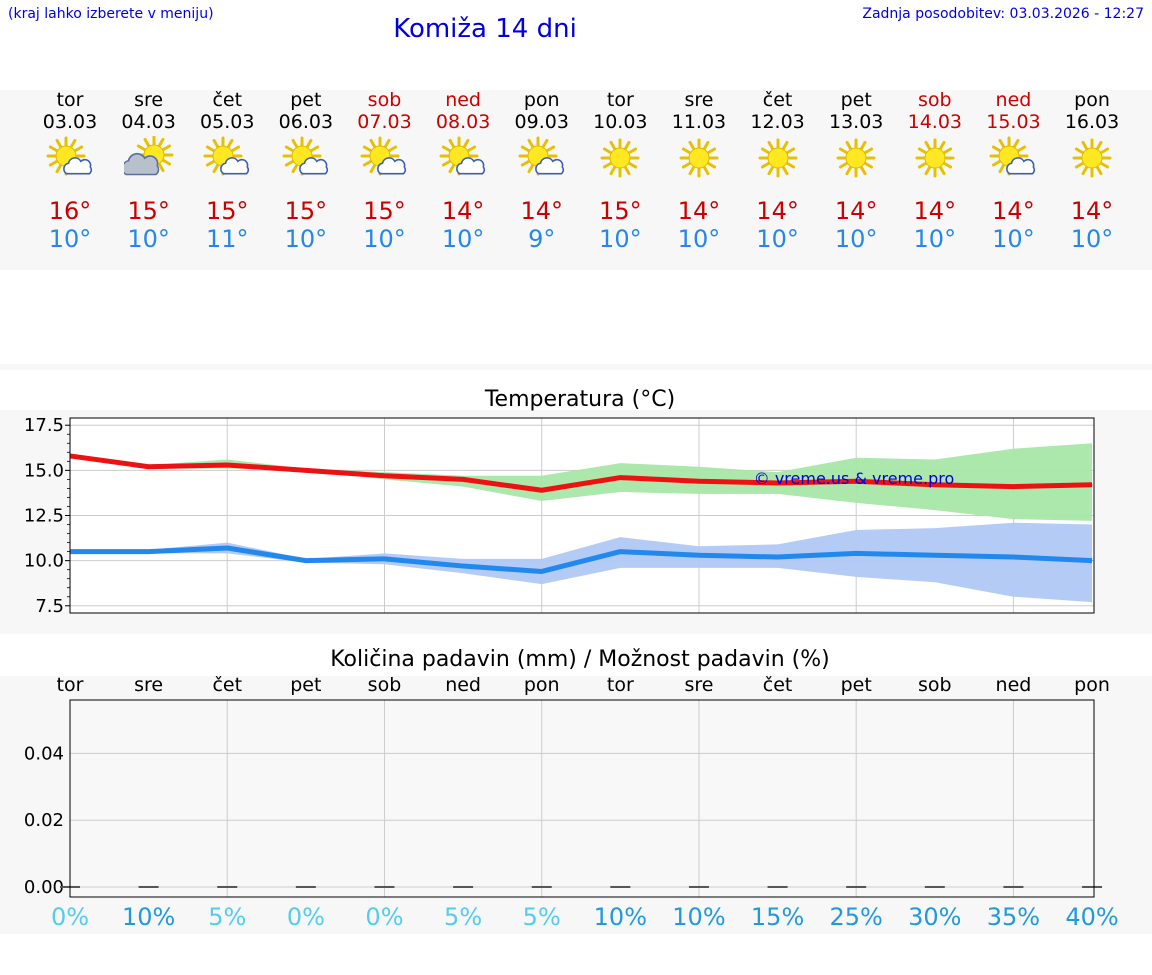 The width and height of the screenshot is (1152, 975). Describe the element at coordinates (935, 917) in the screenshot. I see `precip-probability: 30%` at that location.